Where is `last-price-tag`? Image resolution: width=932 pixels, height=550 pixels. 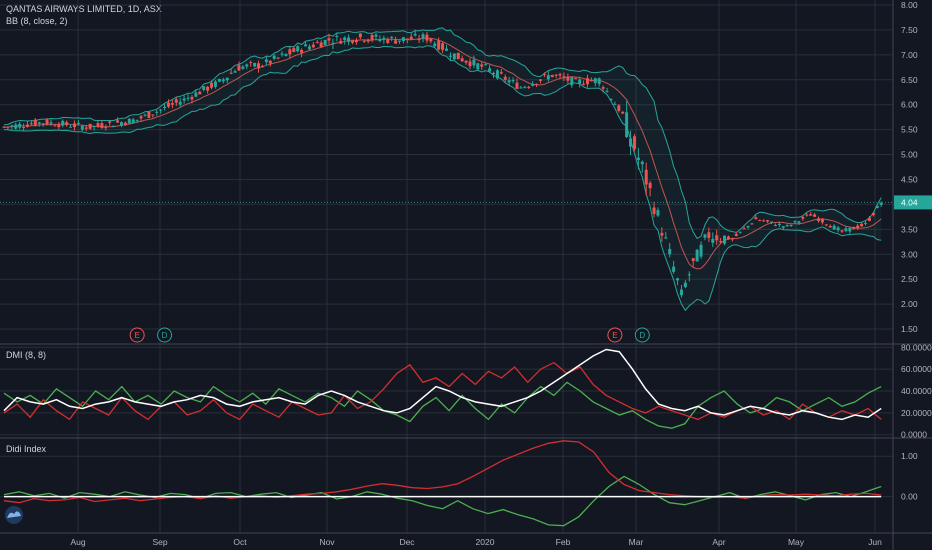
last-price-tag is located at coordinates (913, 202).